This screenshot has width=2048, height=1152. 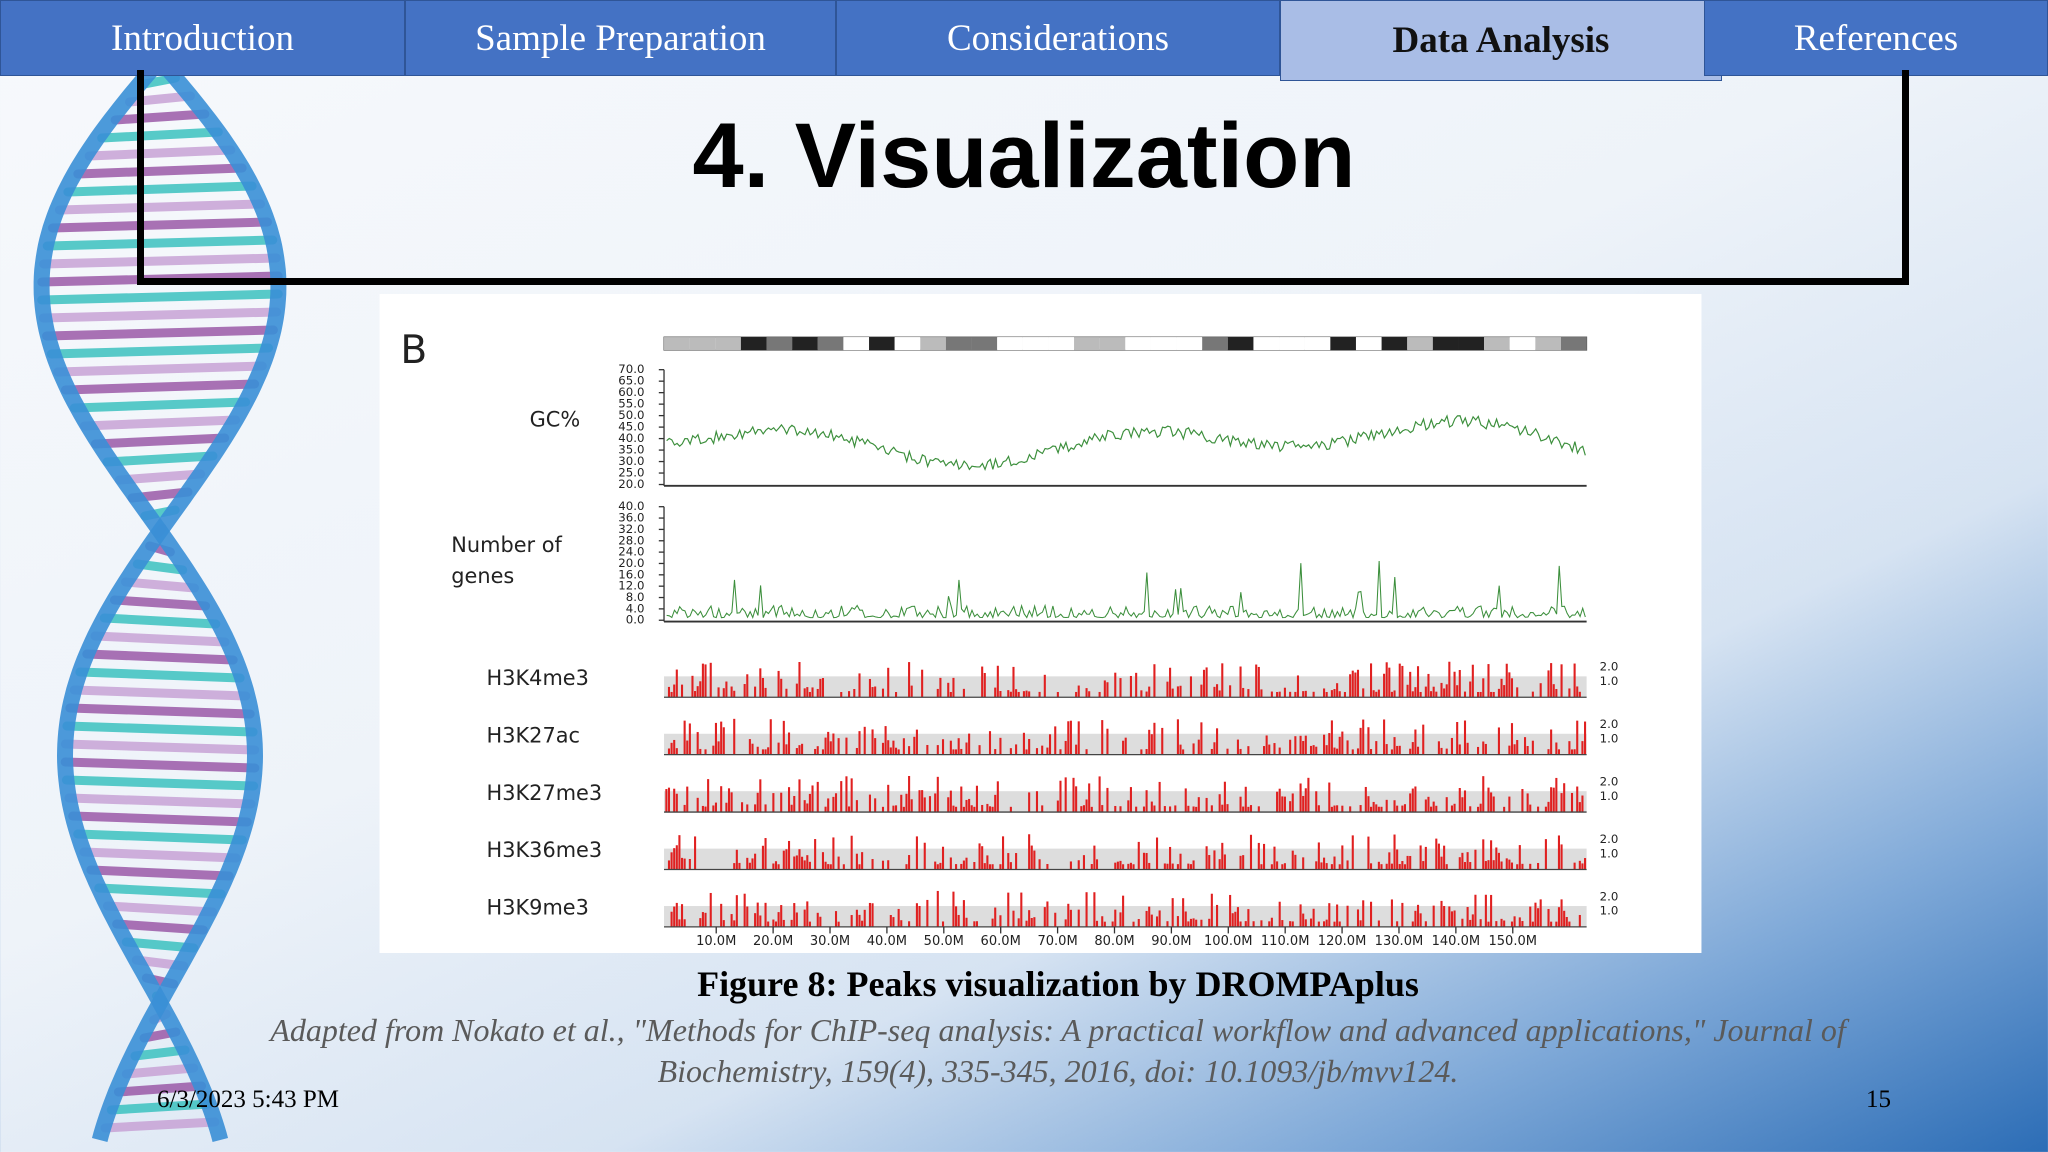 I want to click on genes-curve, so click(x=1126, y=590).